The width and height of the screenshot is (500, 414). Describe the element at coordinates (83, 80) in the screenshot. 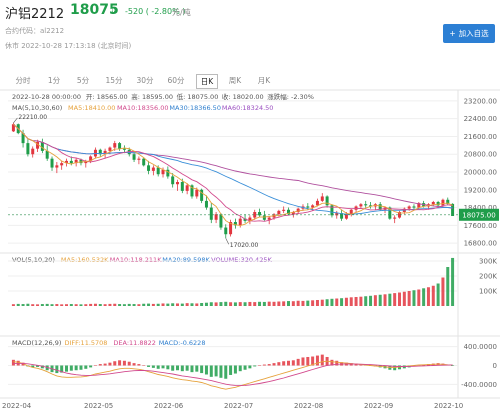

I see `tab-5min: 5分` at that location.